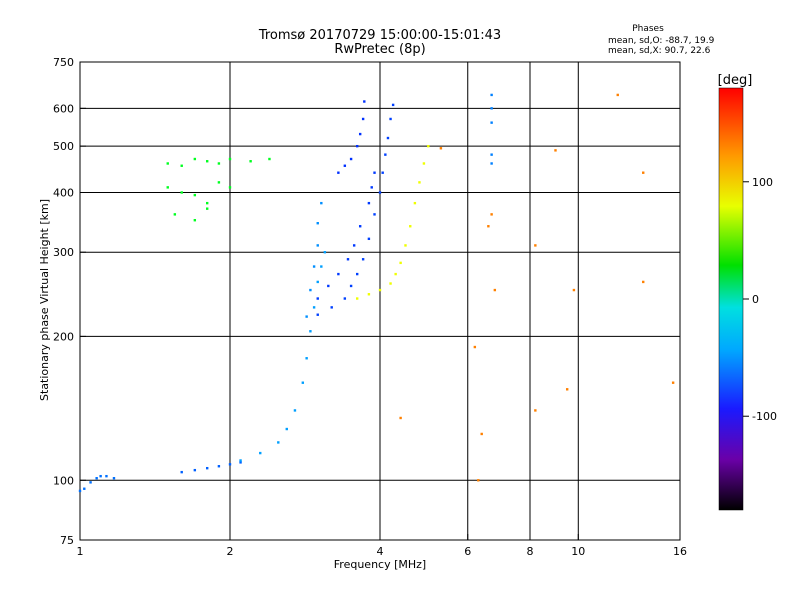 The height and width of the screenshot is (600, 800). I want to click on y-tick-label: 100, so click(63, 480).